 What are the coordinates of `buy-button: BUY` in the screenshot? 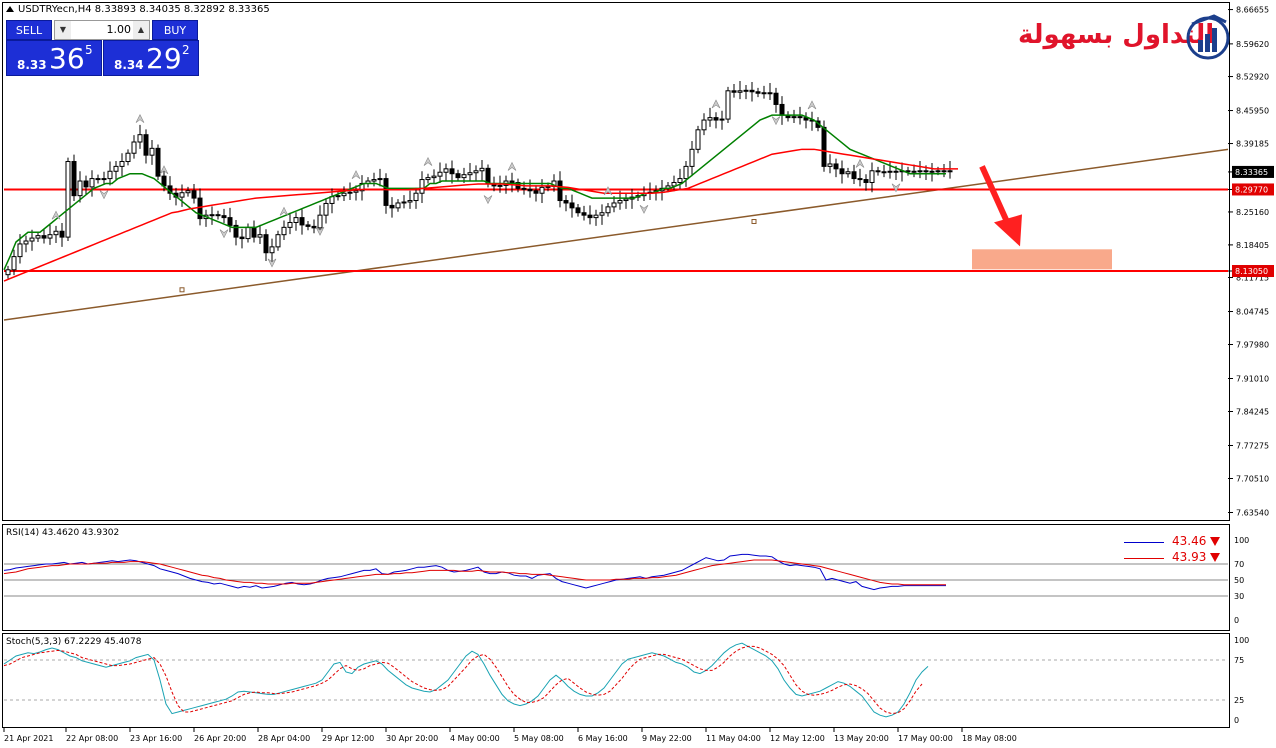 It's located at (175, 30).